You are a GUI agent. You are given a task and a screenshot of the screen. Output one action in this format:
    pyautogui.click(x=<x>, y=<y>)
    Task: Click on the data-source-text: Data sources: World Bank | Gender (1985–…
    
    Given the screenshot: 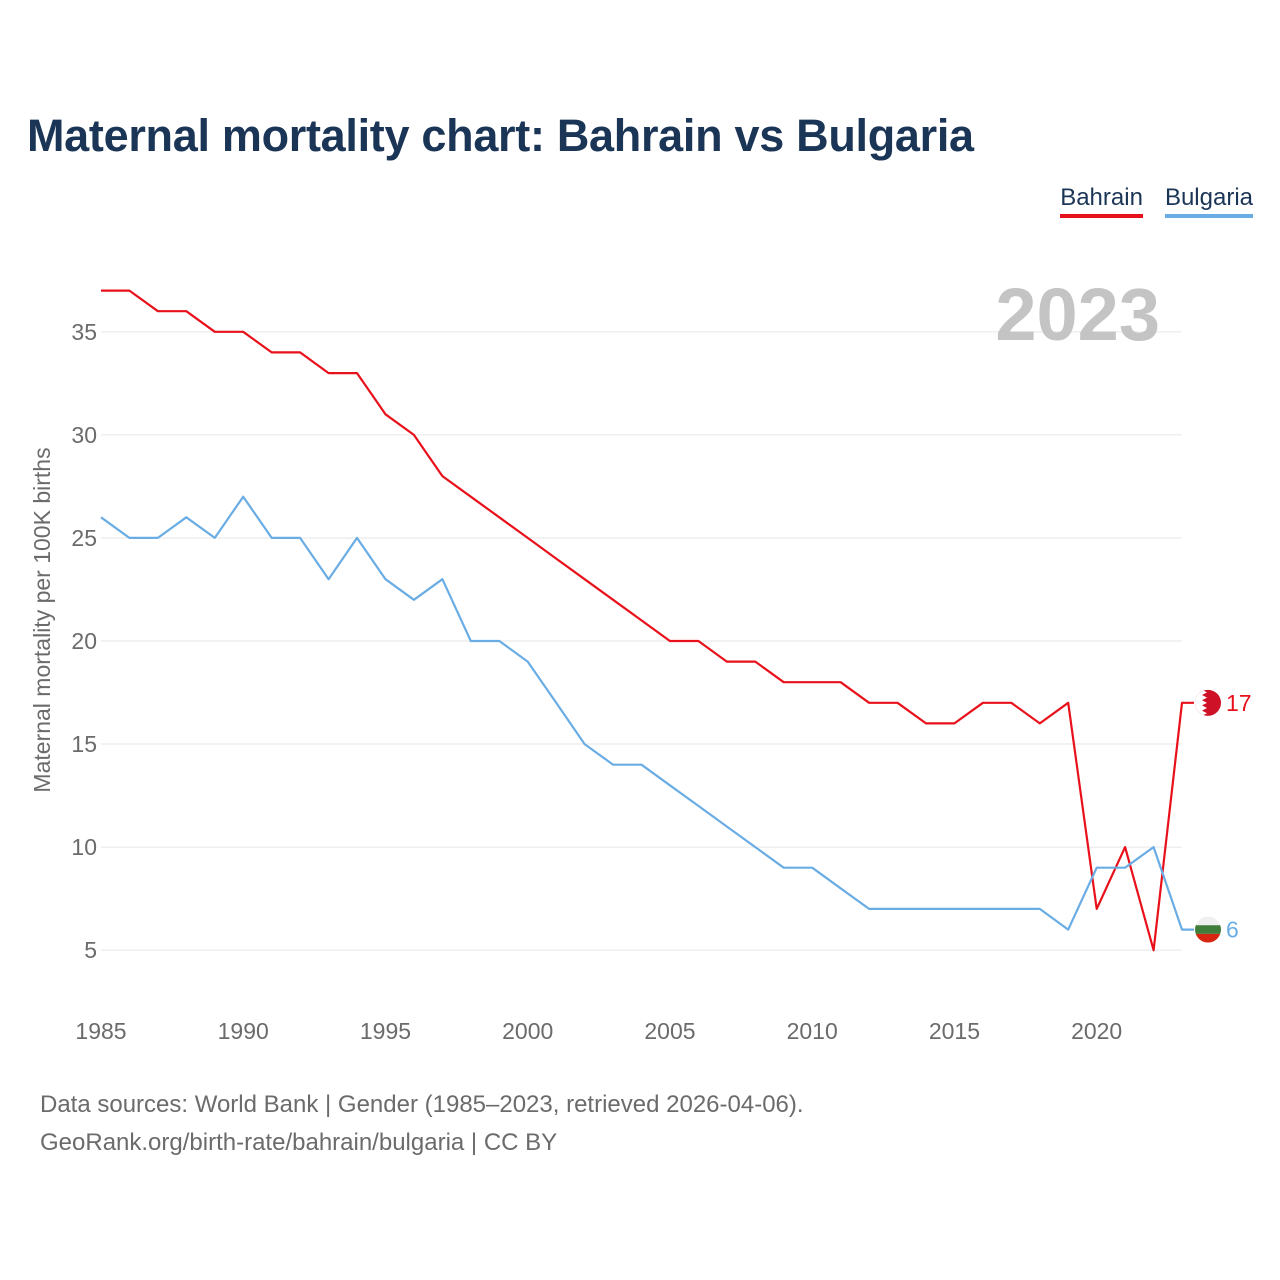 What is the action you would take?
    pyautogui.click(x=422, y=1104)
    